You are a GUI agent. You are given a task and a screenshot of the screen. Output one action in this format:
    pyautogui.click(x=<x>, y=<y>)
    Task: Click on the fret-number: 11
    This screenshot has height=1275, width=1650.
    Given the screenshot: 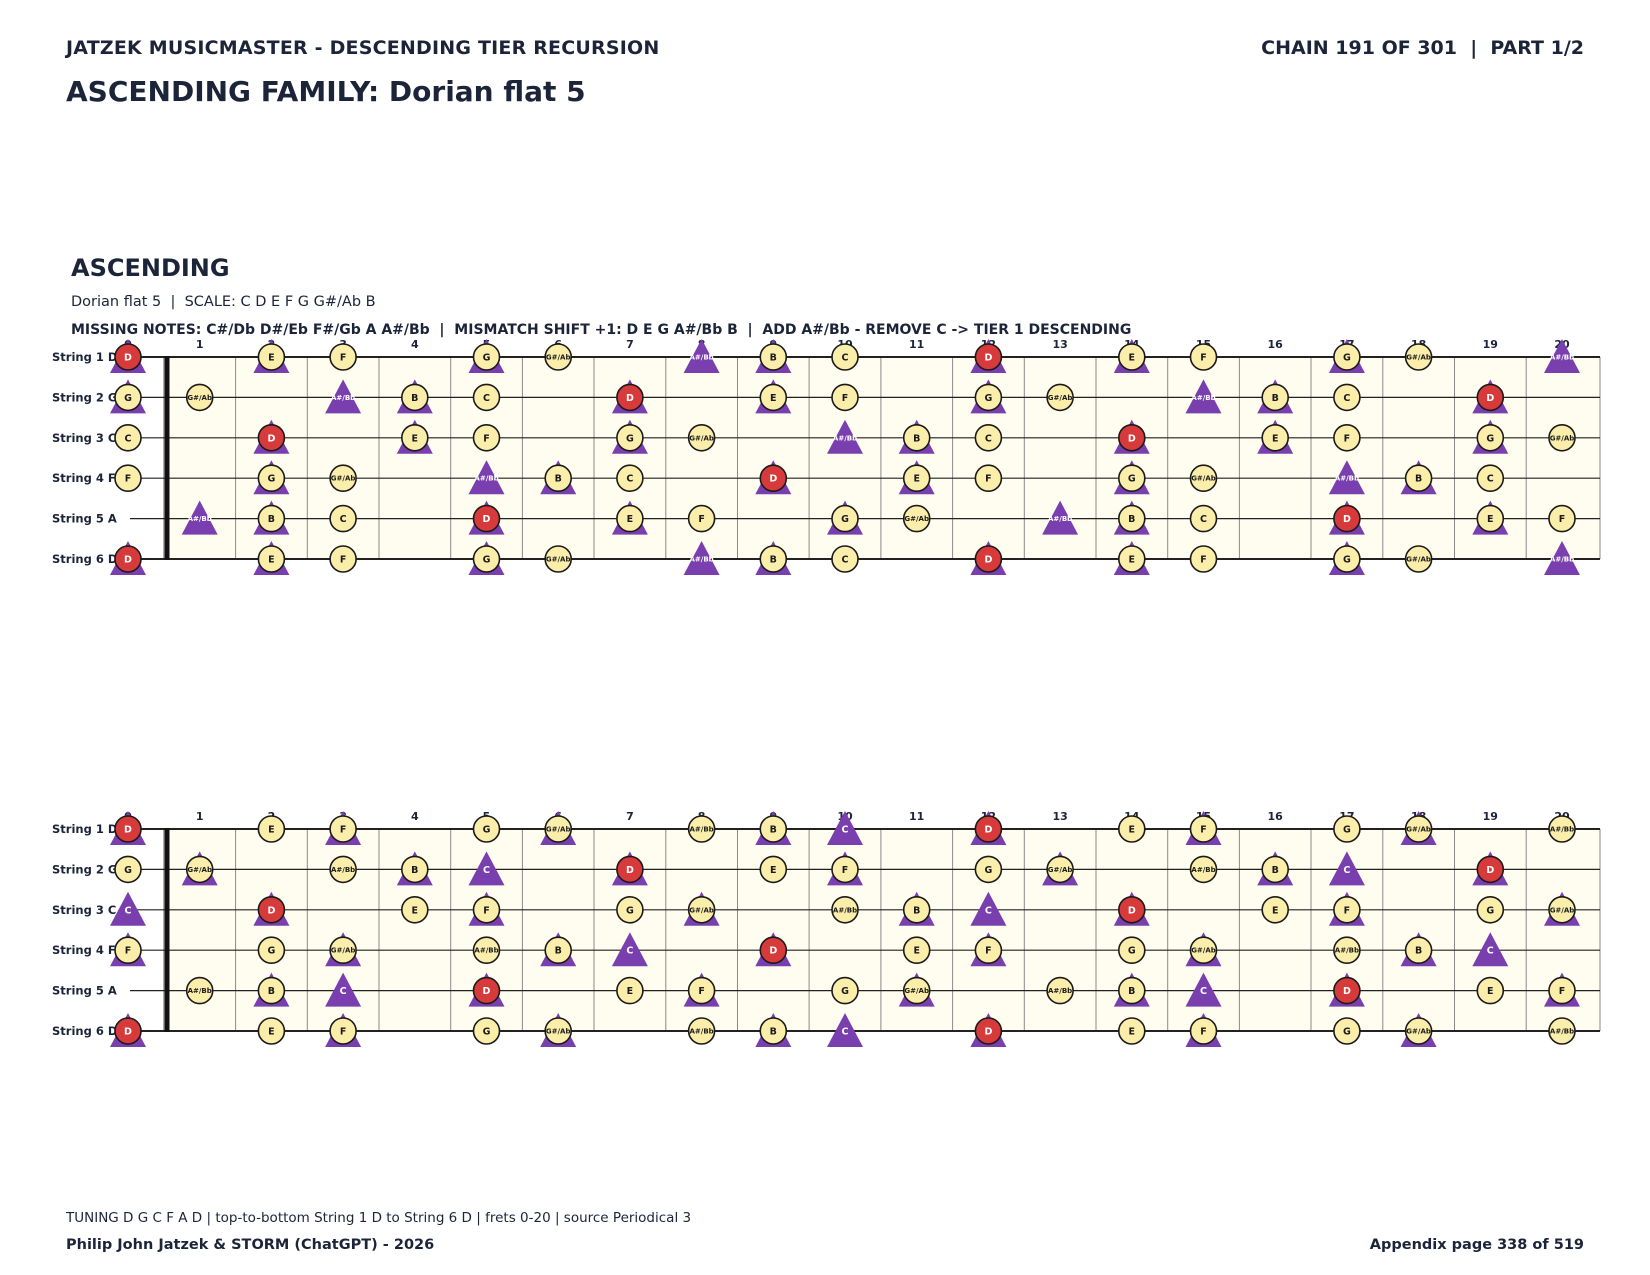 What is the action you would take?
    pyautogui.click(x=916, y=344)
    